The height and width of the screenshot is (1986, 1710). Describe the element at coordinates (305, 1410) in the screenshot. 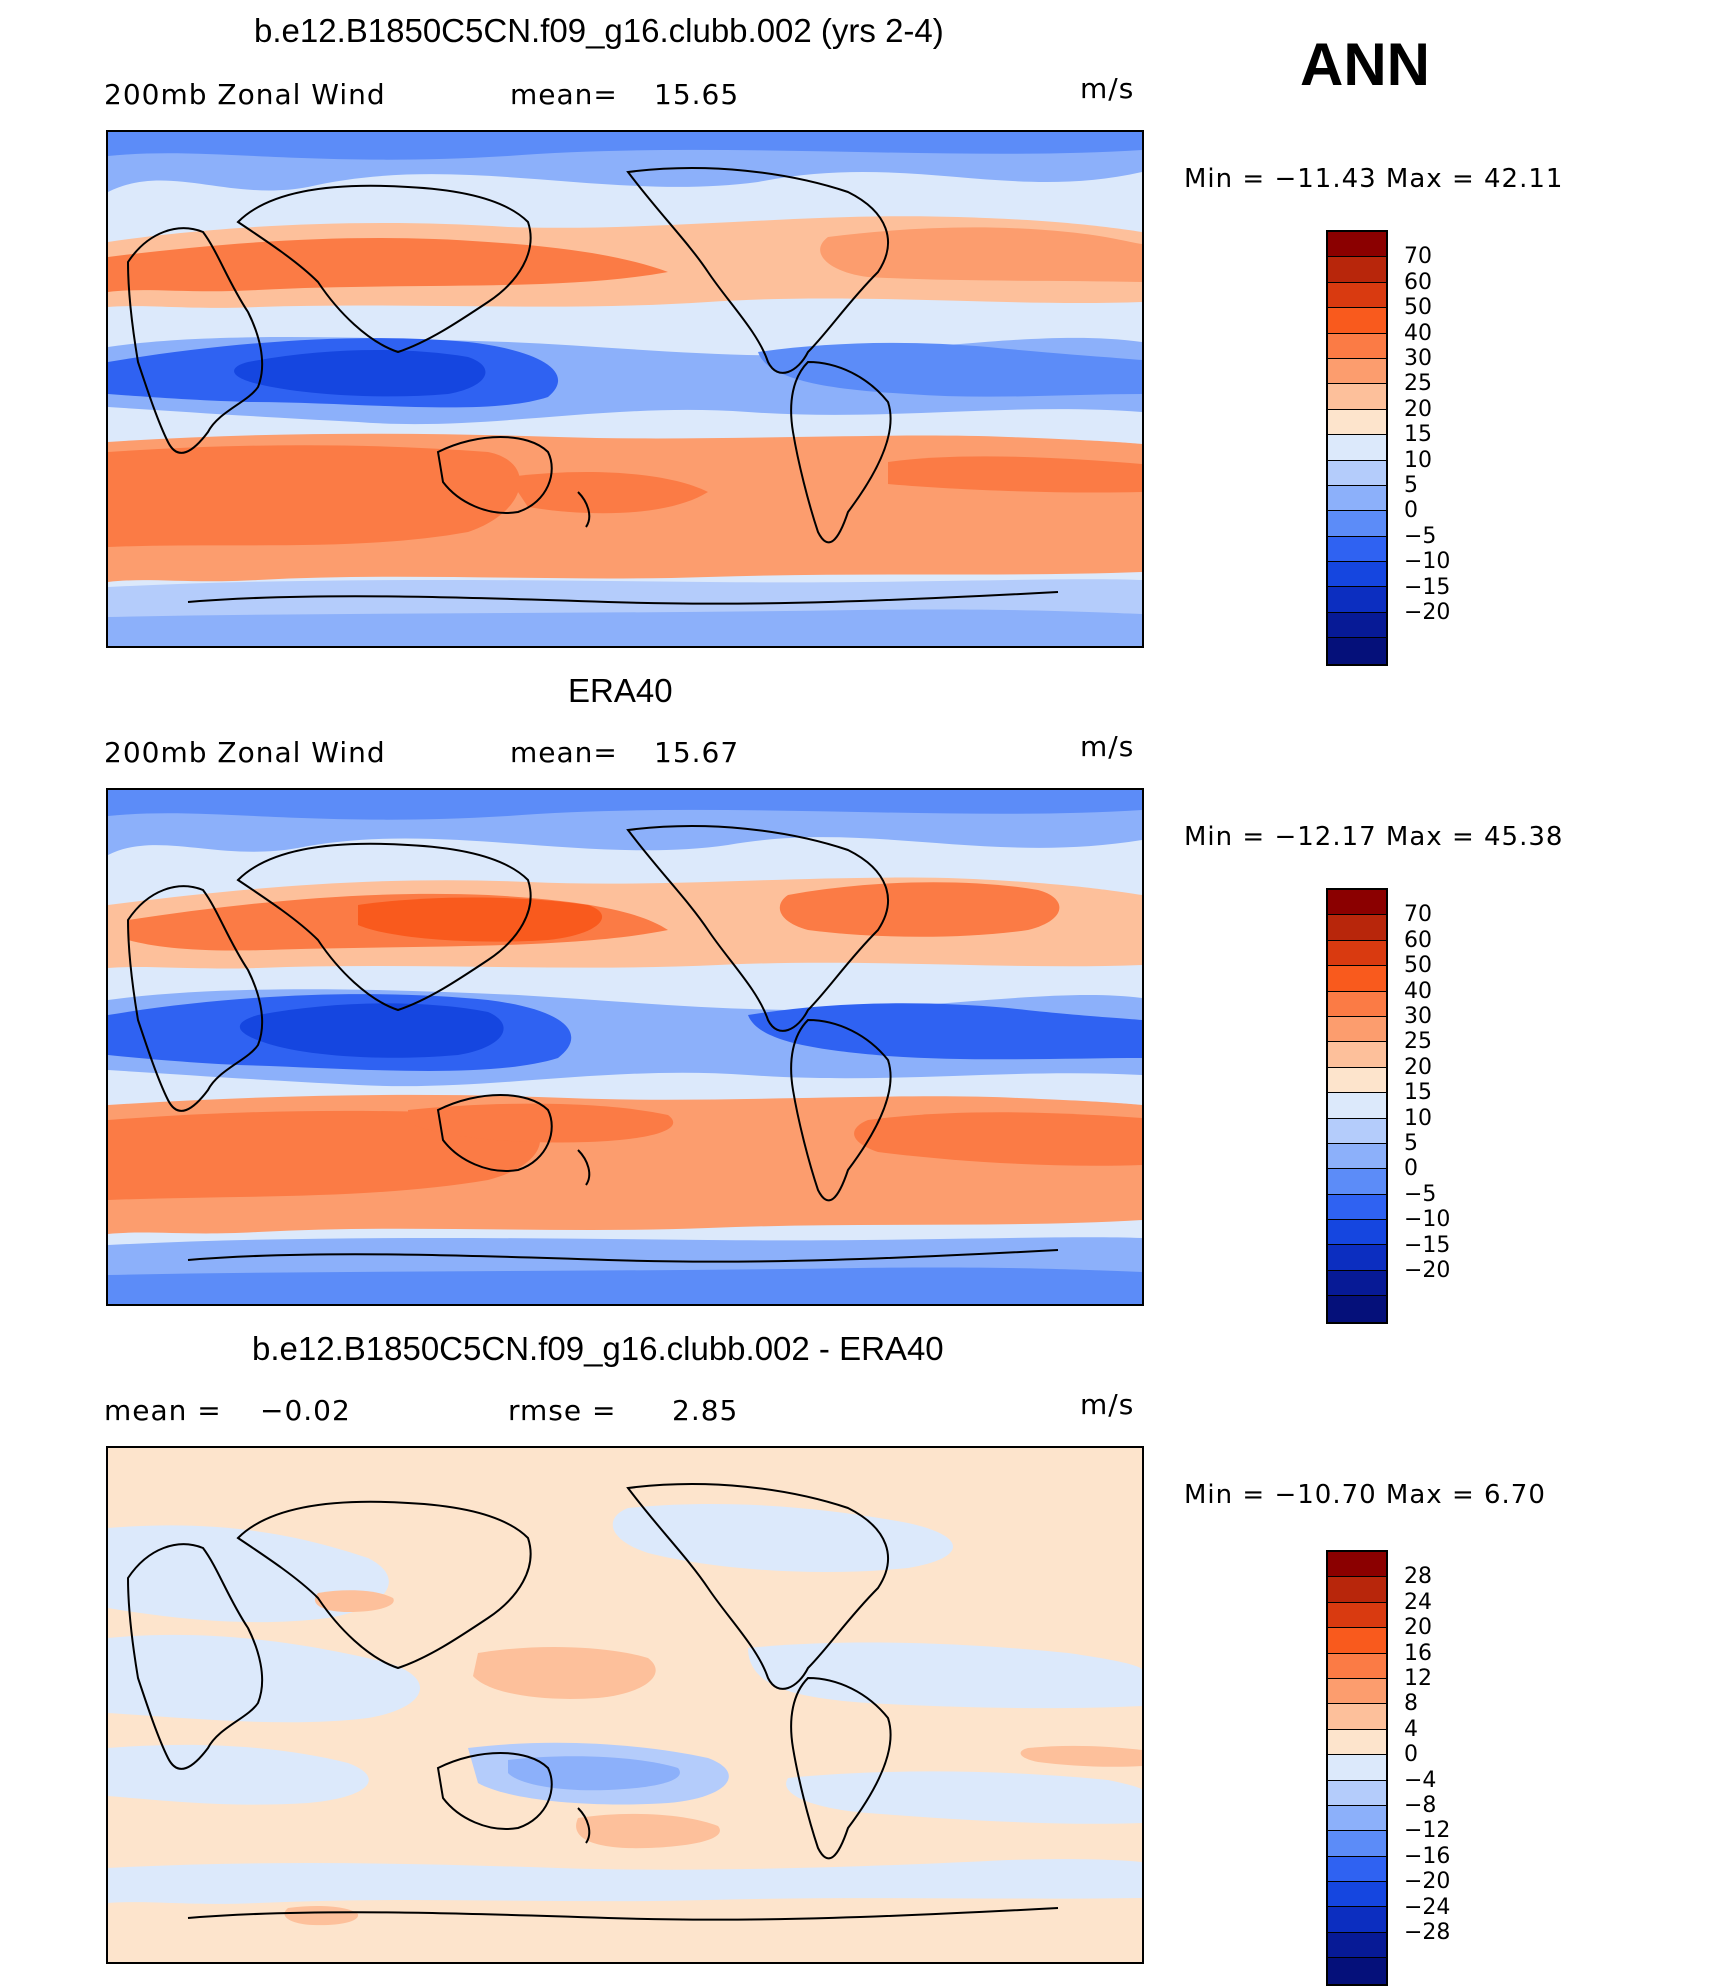

I see `panel-3-mean-value: −0.02` at that location.